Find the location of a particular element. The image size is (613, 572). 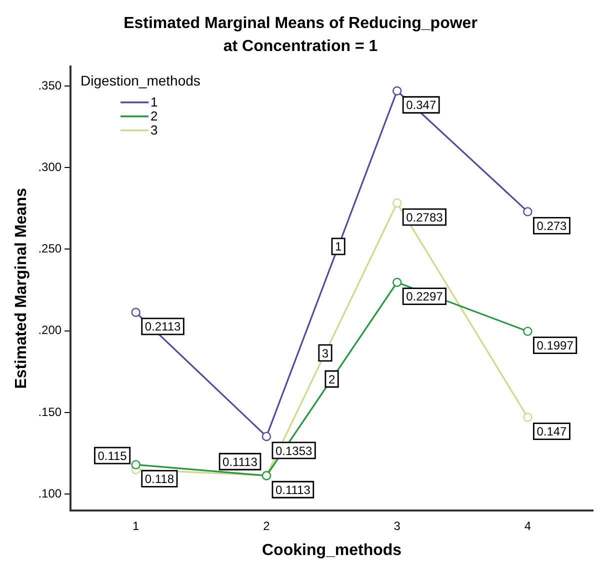

y-axis-title: Estimated Marginal Means is located at coordinates (21, 288).